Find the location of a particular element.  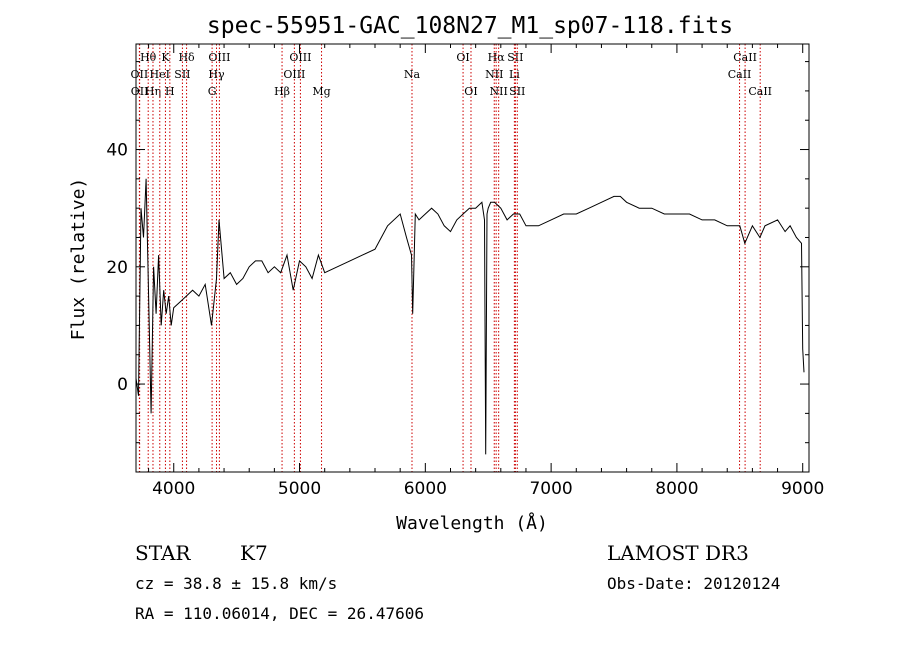

observation-date: Obs-Date: 20120124 is located at coordinates (693, 583).